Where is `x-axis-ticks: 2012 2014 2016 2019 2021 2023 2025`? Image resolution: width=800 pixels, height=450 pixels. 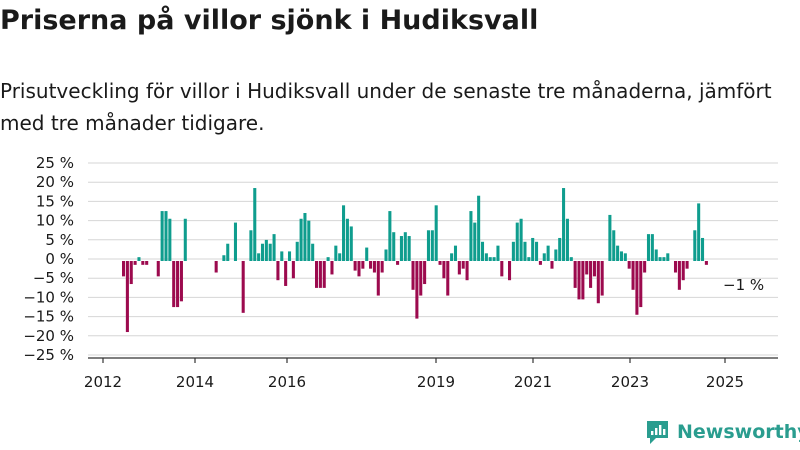 x-axis-ticks: 2012 2014 2016 2019 2021 2023 2025 is located at coordinates (414, 374).